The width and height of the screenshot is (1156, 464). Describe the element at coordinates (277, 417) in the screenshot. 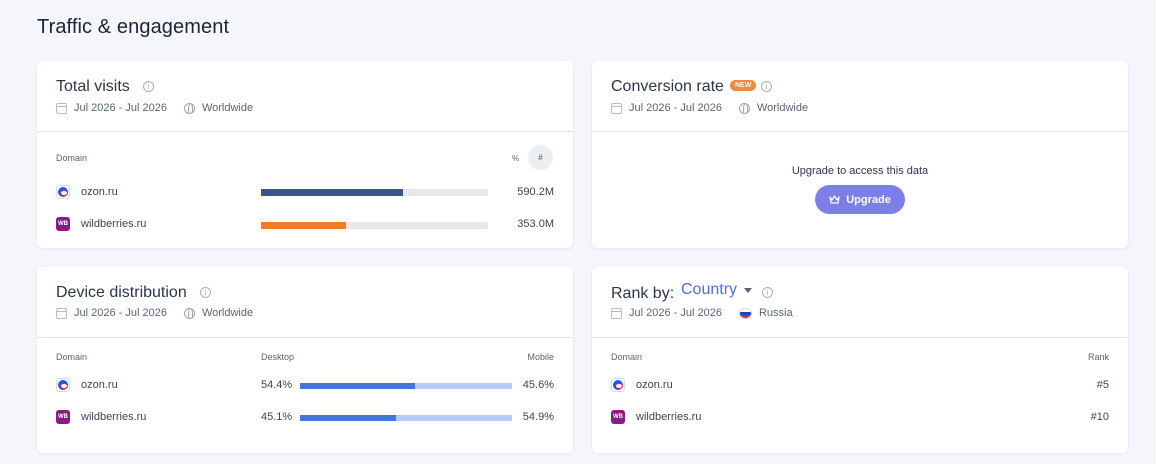

I see `desktop-percent: 45.1%` at that location.